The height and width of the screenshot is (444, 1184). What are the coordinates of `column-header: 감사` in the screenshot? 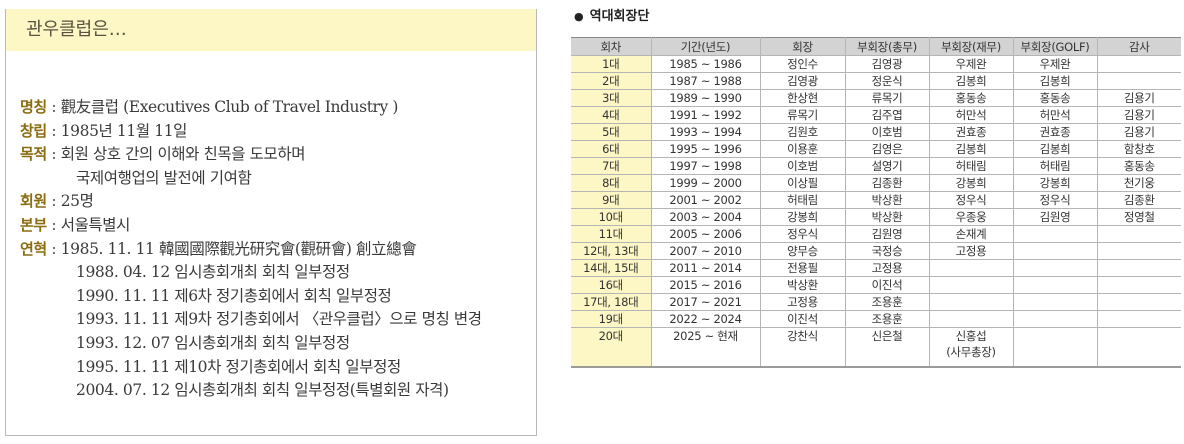 It's located at (1138, 46).